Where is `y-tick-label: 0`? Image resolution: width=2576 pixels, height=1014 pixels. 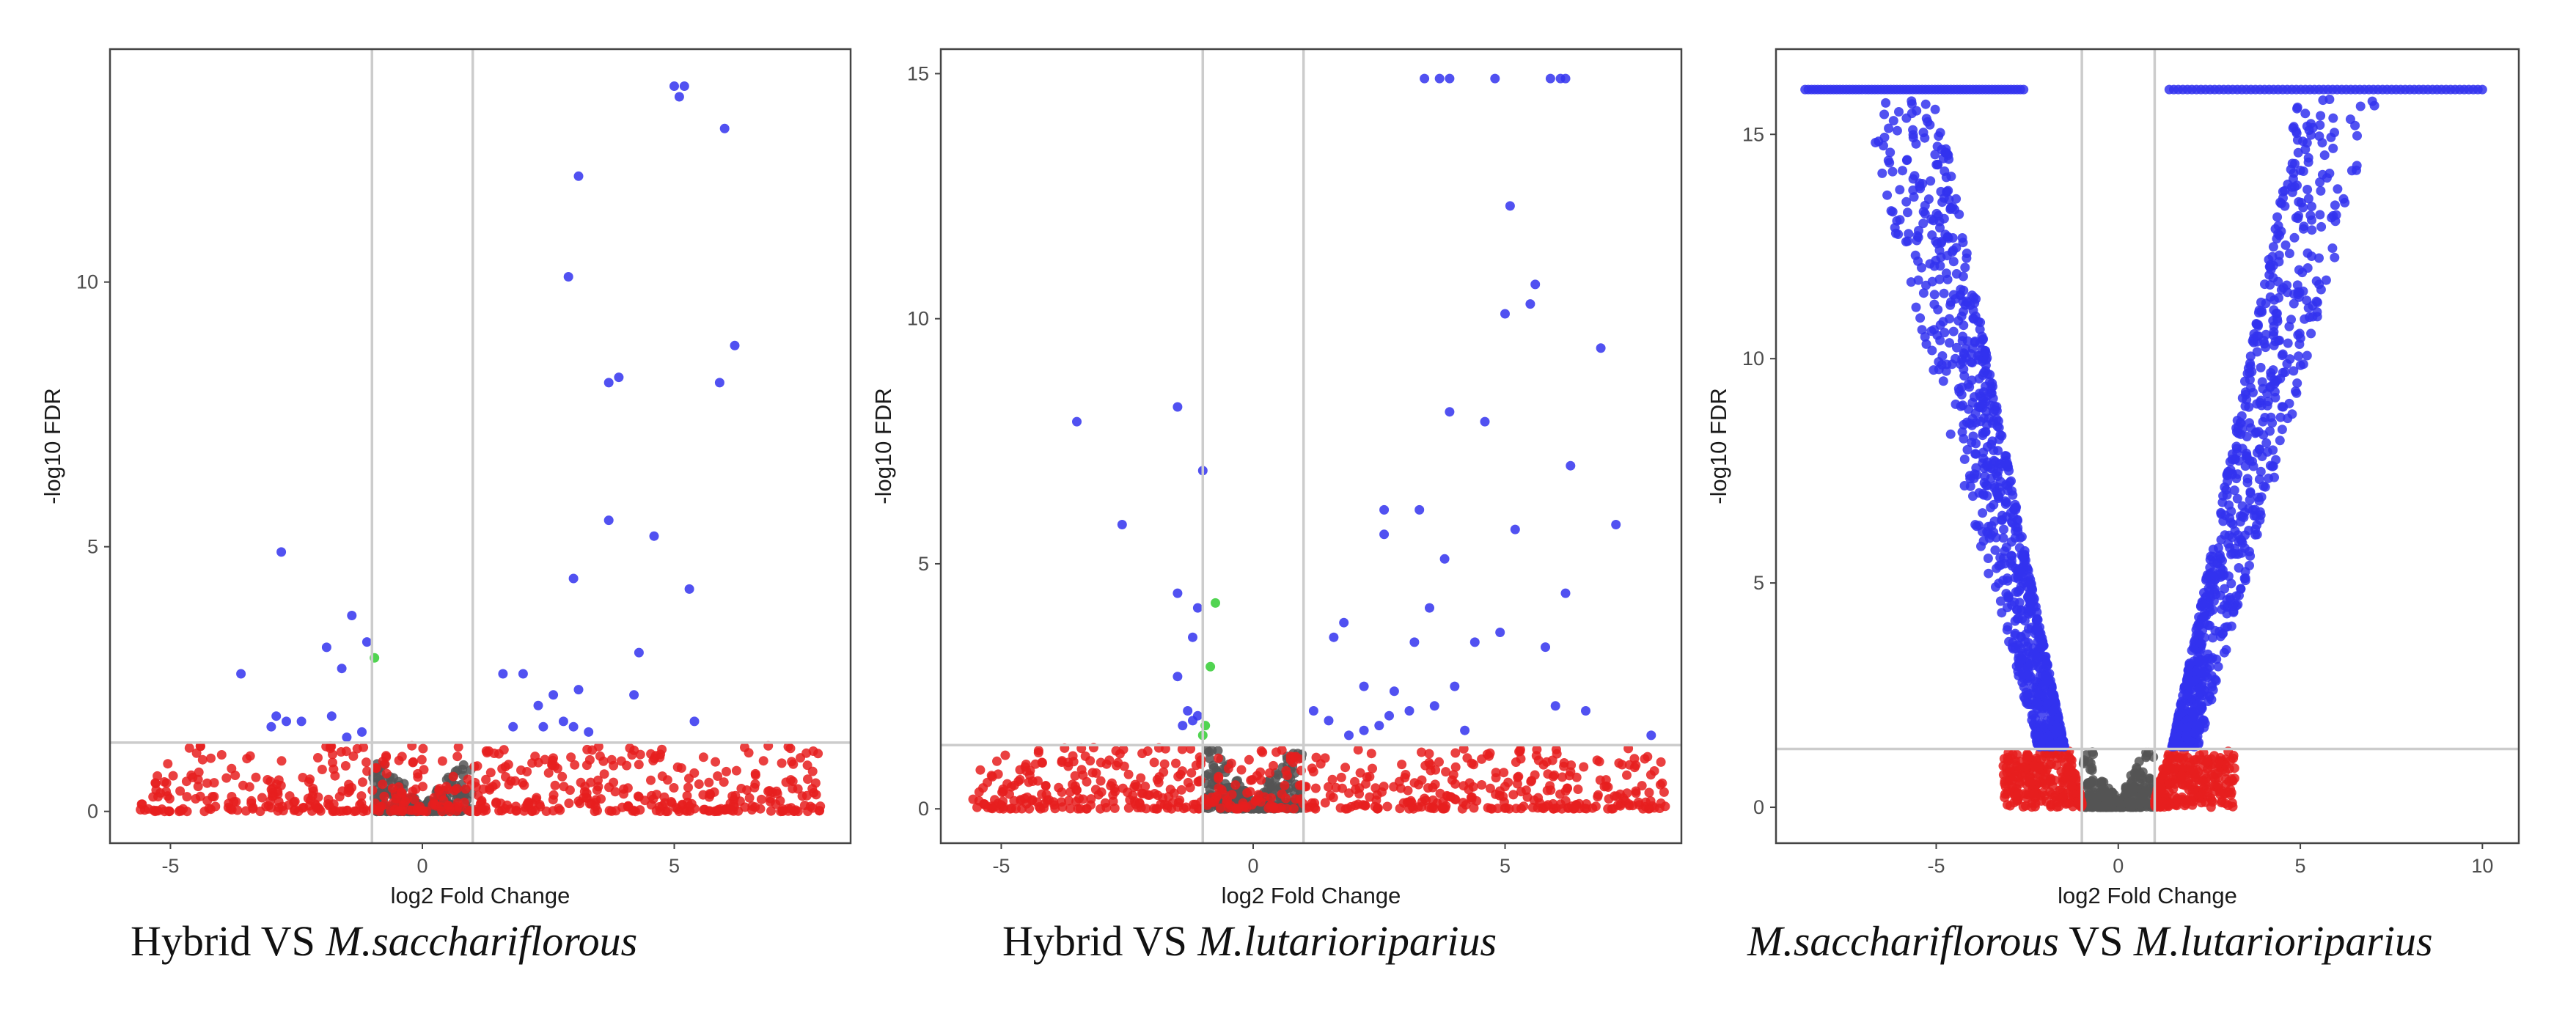
y-tick-label: 0 is located at coordinates (93, 812).